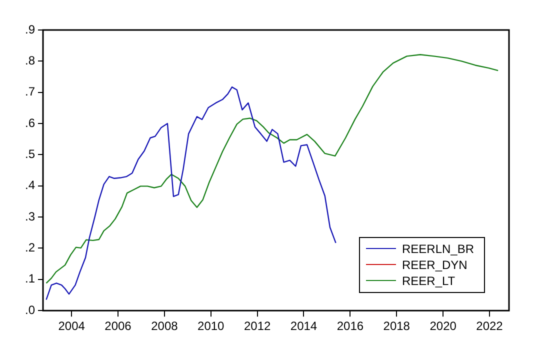  What do you see at coordinates (350, 326) in the screenshot?
I see `x-tick-label: 2016` at bounding box center [350, 326].